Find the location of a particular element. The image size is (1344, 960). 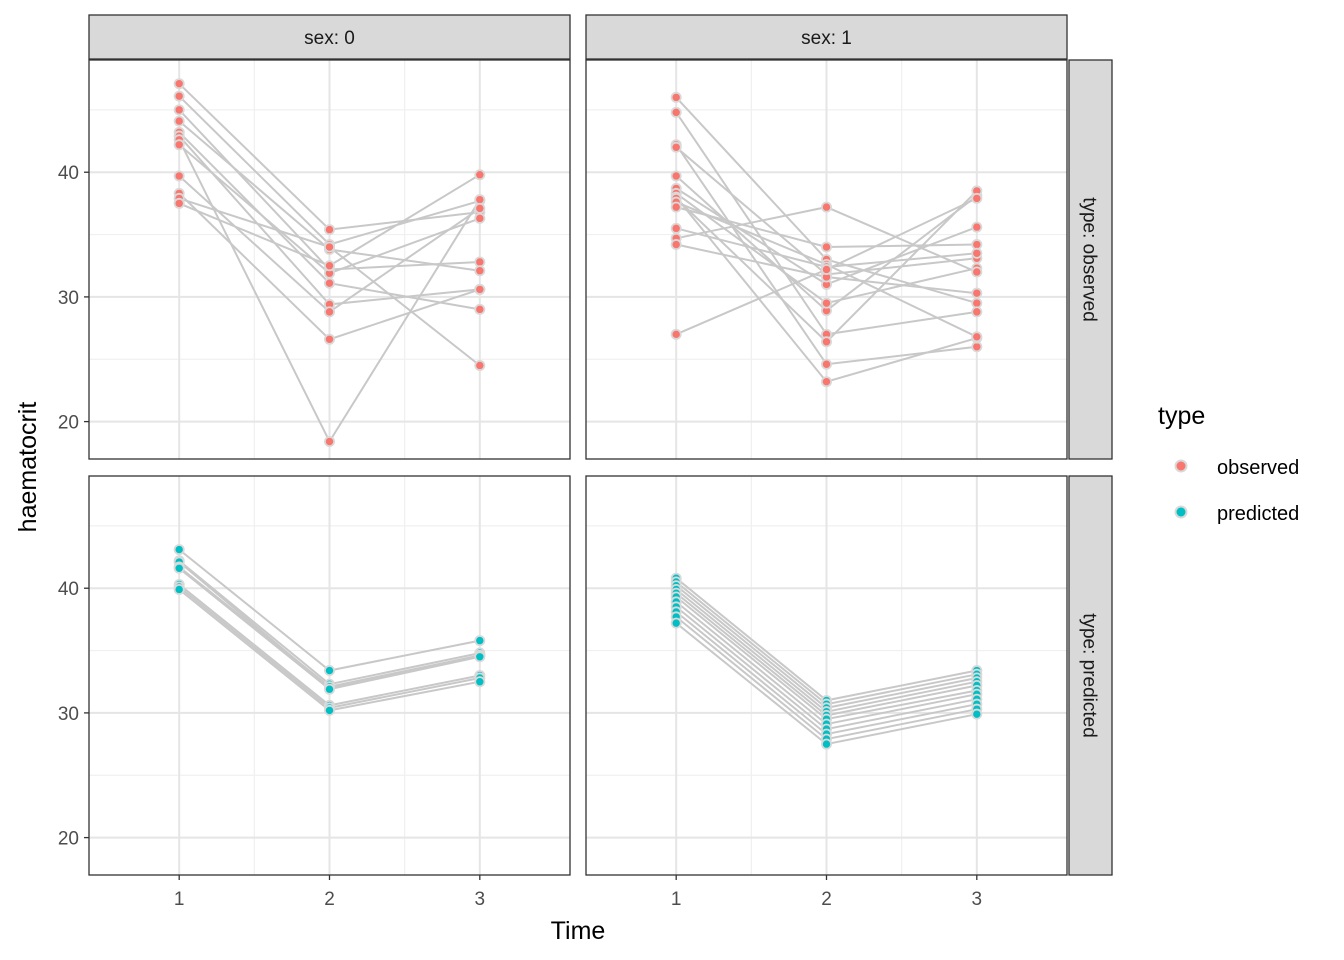

legend-key-predicted is located at coordinates (1181, 512).